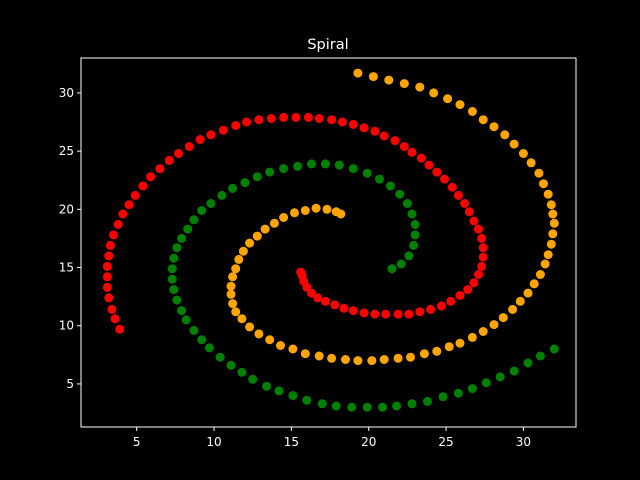  What do you see at coordinates (70, 384) in the screenshot?
I see `y-tick-label-0: 5` at bounding box center [70, 384].